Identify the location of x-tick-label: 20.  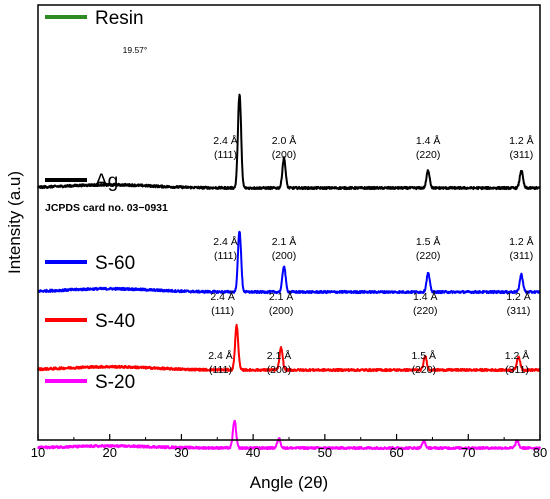
(109, 452).